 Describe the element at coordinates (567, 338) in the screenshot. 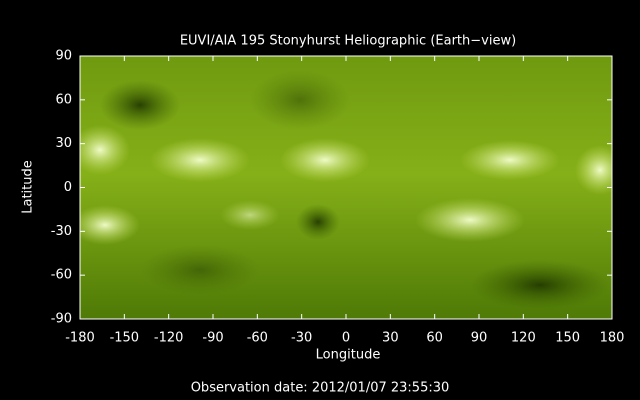

I see `x-tick-label: 150` at that location.